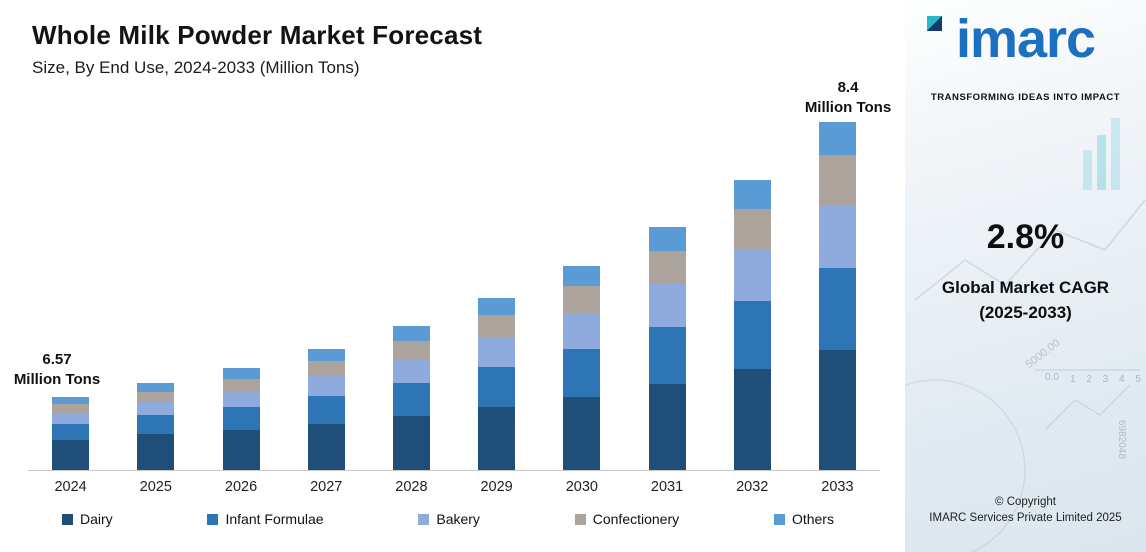 This screenshot has height=552, width=1146. I want to click on segment-dairy-2025, so click(156, 452).